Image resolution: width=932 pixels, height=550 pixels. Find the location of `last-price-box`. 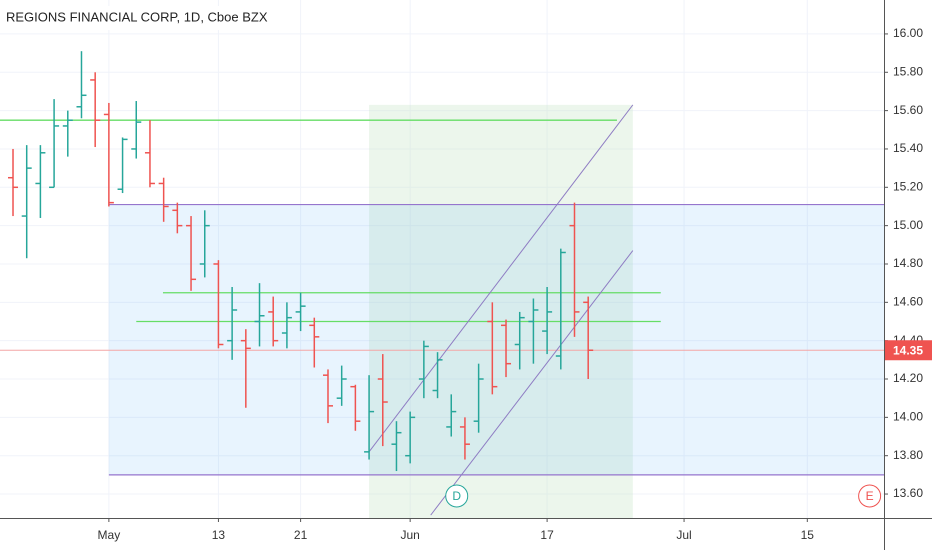

last-price-box is located at coordinates (908, 350).